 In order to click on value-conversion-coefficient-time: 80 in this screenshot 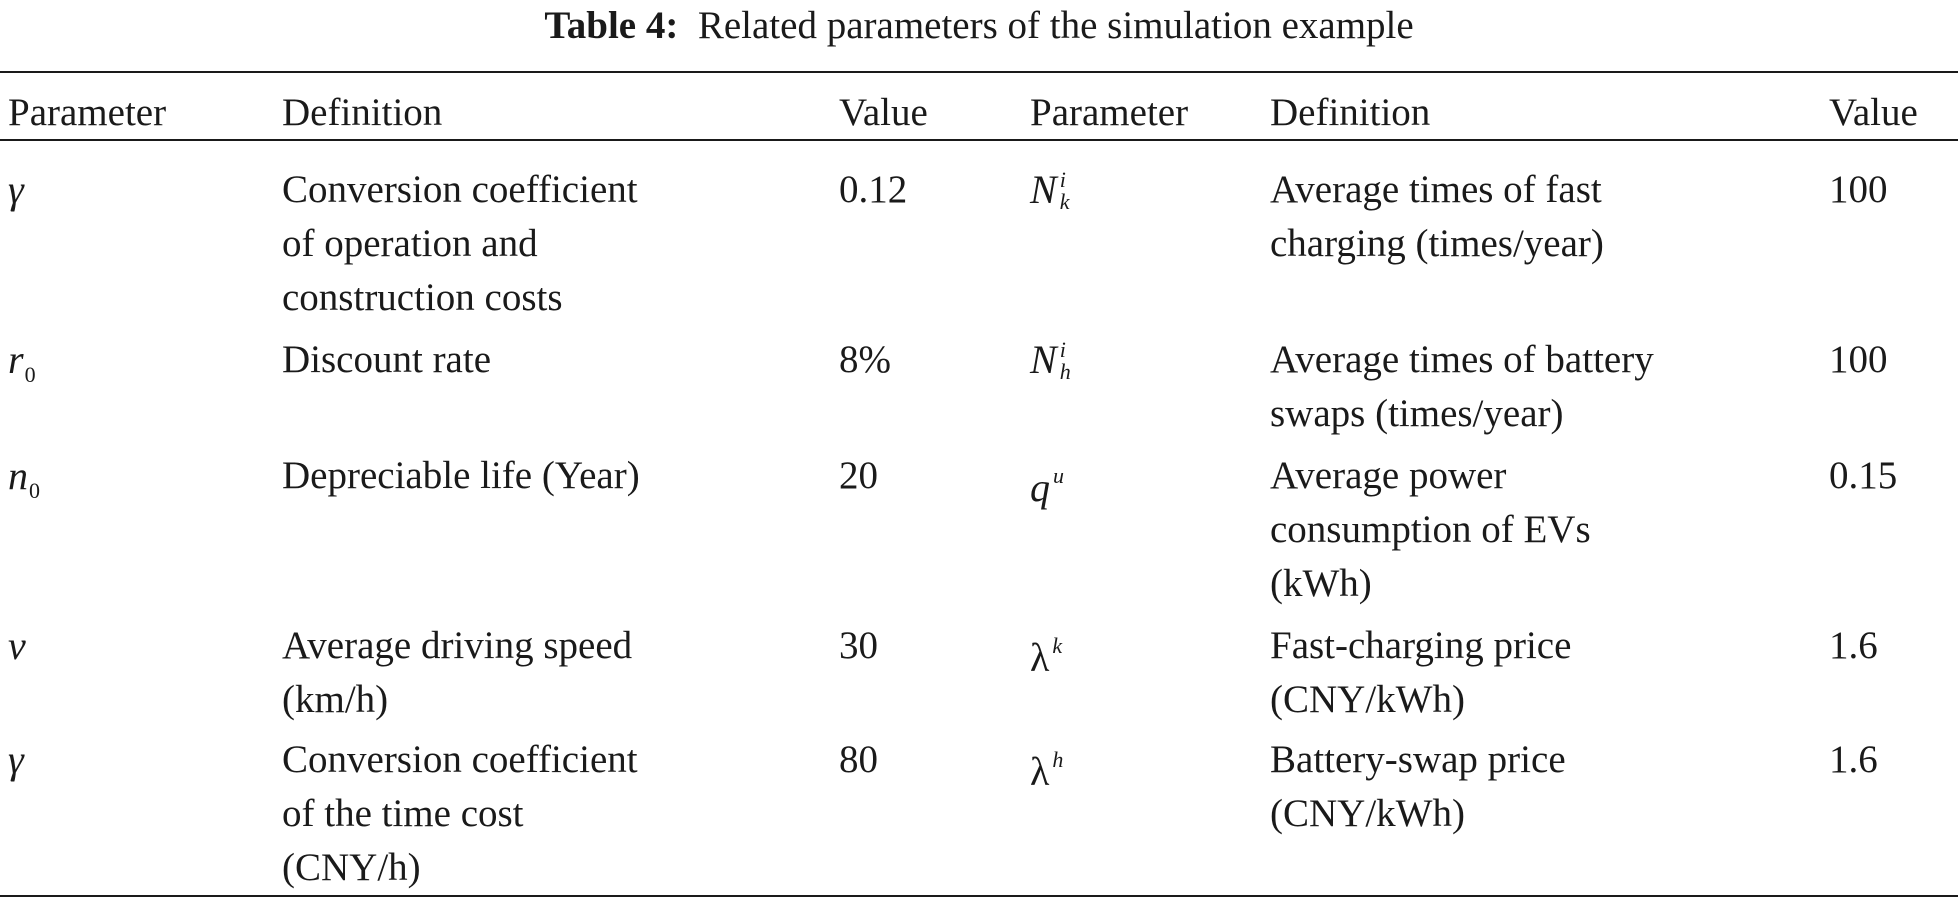, I will do `click(858, 759)`.